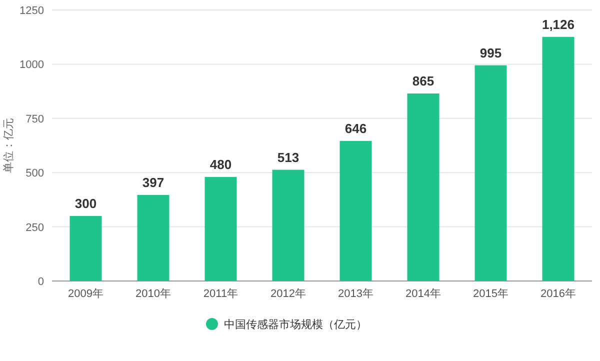  What do you see at coordinates (491, 52) in the screenshot?
I see `data-label: 995` at bounding box center [491, 52].